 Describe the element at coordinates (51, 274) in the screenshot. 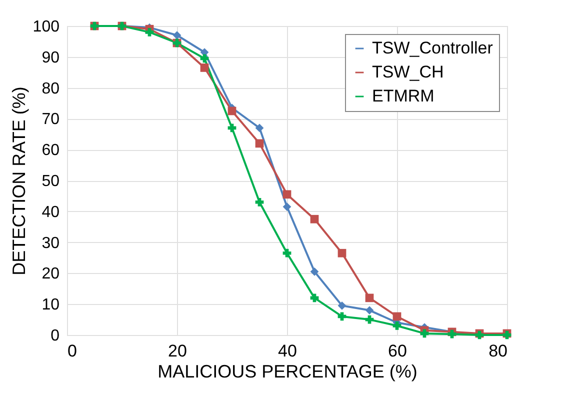

I see `y-tick-label: 20` at that location.